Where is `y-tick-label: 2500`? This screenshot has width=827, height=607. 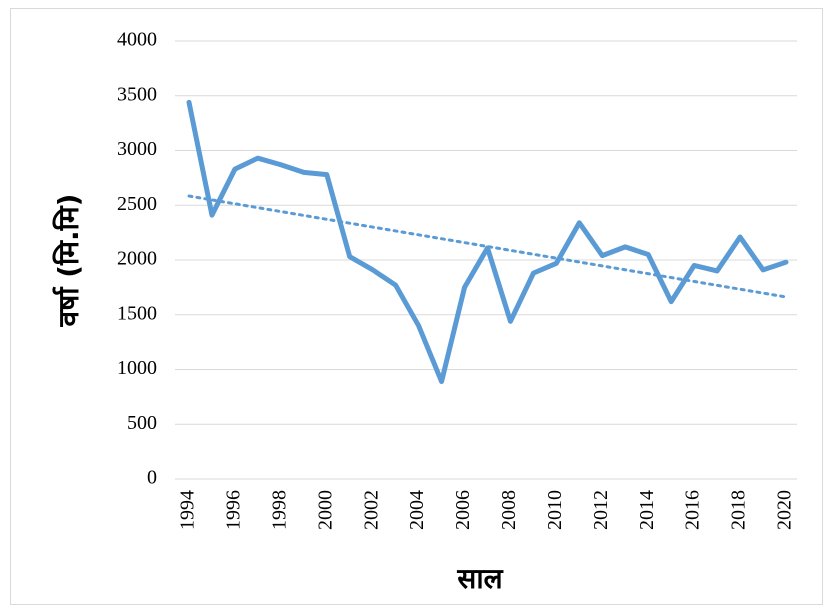
y-tick-label: 2500 is located at coordinates (137, 204).